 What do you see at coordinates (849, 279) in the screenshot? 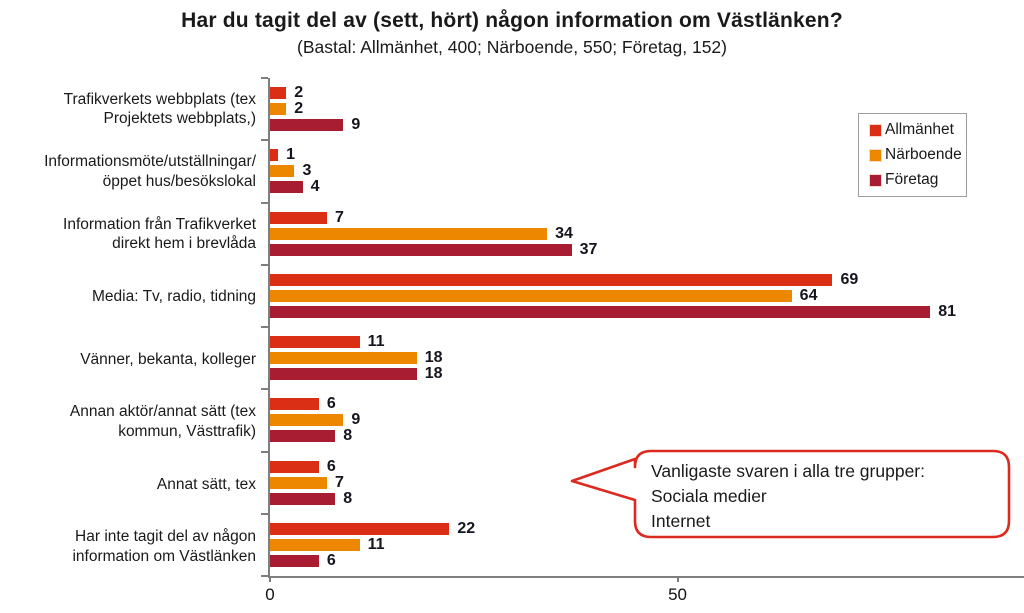
I see `bar-value-label: 69` at bounding box center [849, 279].